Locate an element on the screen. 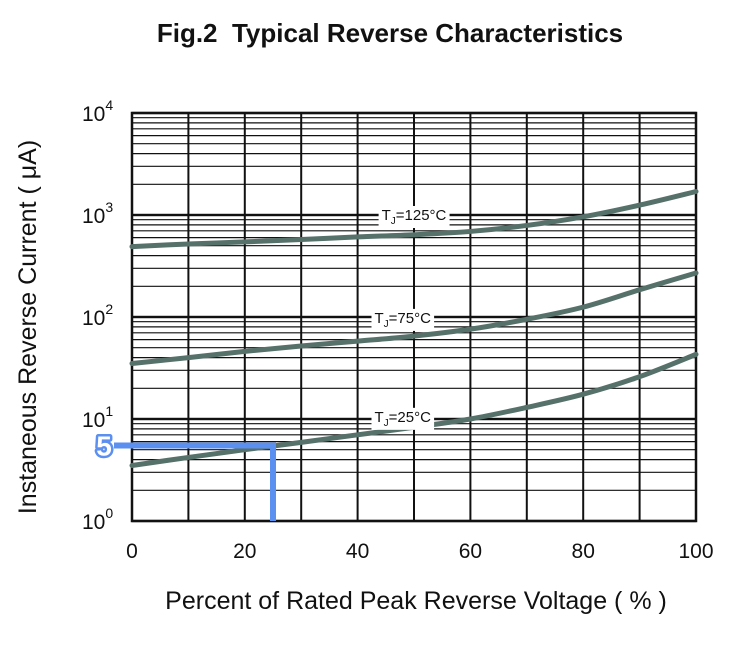  series-label-1: TJ=75°C is located at coordinates (402, 320).